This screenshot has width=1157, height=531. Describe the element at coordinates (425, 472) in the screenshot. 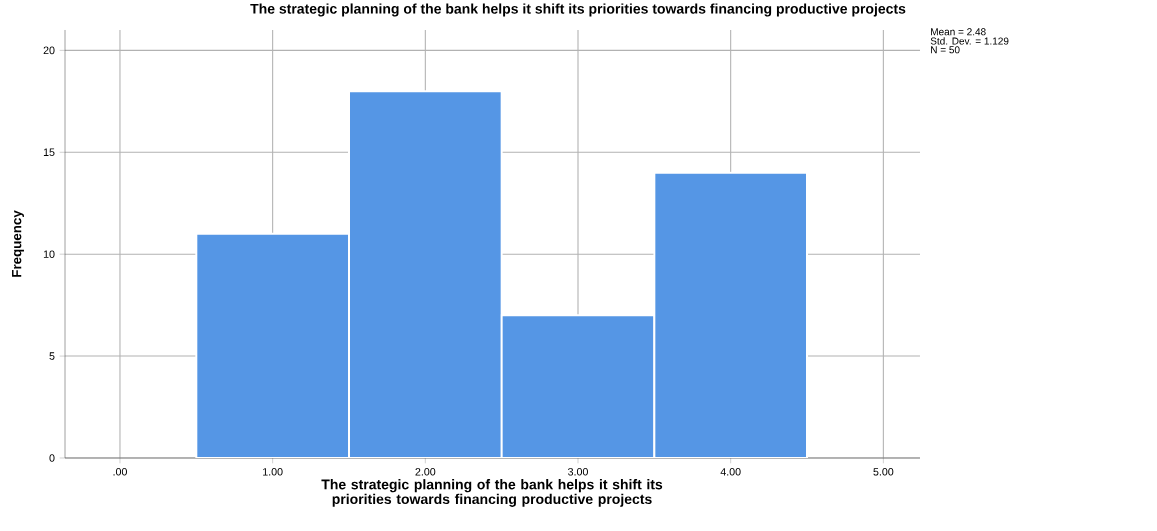

I see `x-tick-label: 2.00` at that location.